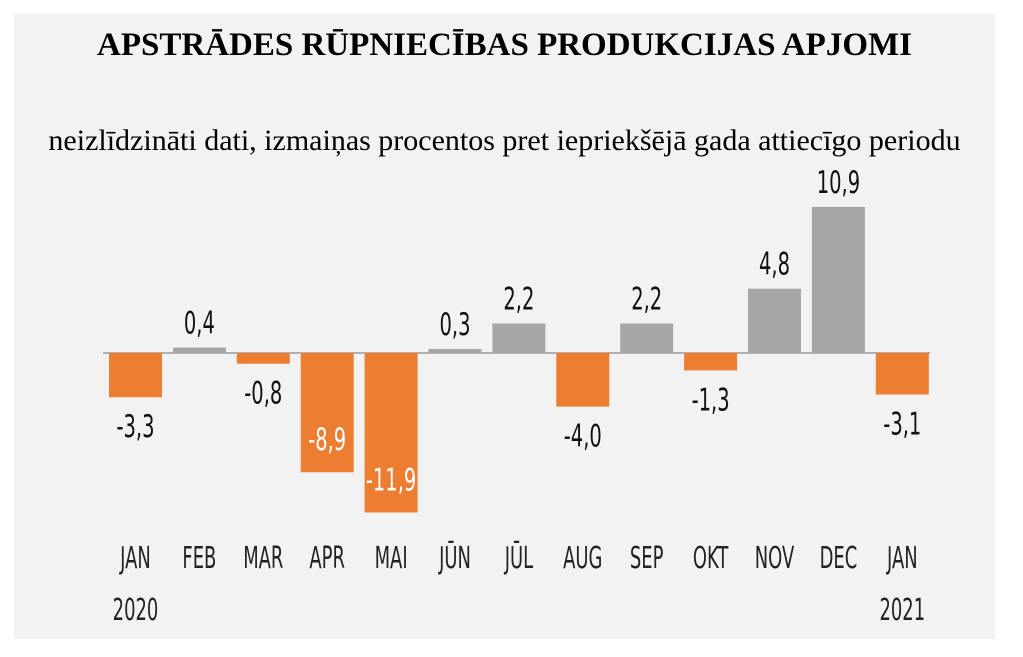 Image resolution: width=1023 pixels, height=657 pixels. What do you see at coordinates (518, 557) in the screenshot?
I see `category-label-7: JŪL` at bounding box center [518, 557].